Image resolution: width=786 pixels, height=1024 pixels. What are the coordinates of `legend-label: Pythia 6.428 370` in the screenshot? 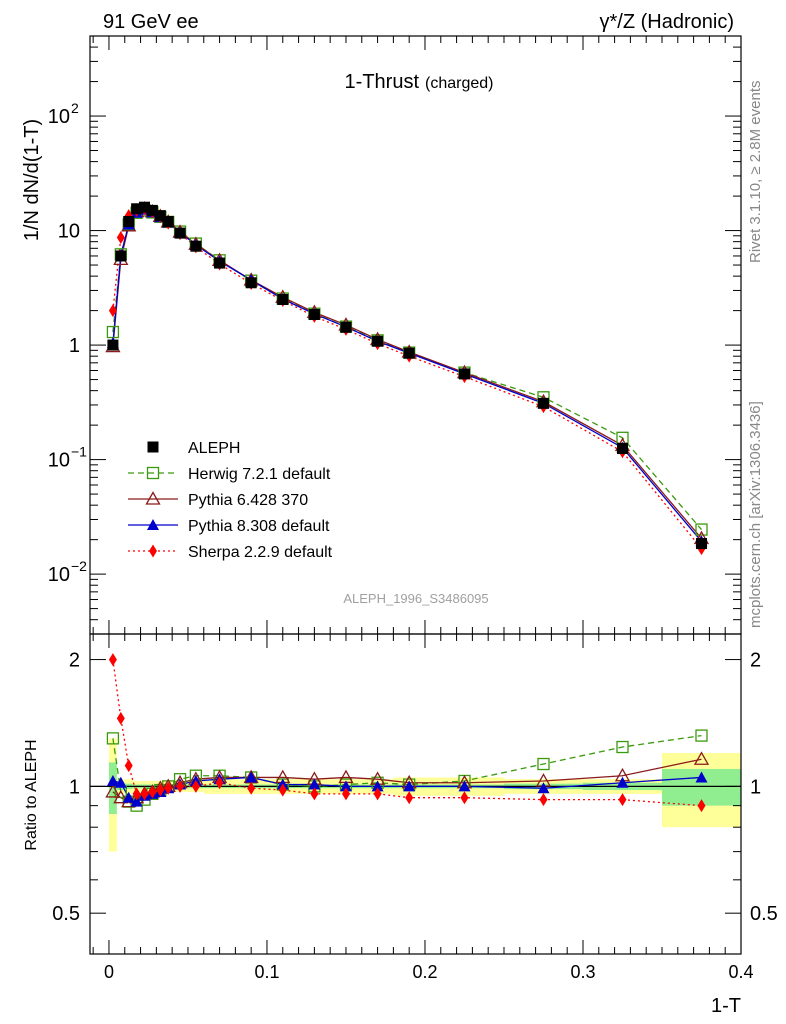 It's located at (248, 500).